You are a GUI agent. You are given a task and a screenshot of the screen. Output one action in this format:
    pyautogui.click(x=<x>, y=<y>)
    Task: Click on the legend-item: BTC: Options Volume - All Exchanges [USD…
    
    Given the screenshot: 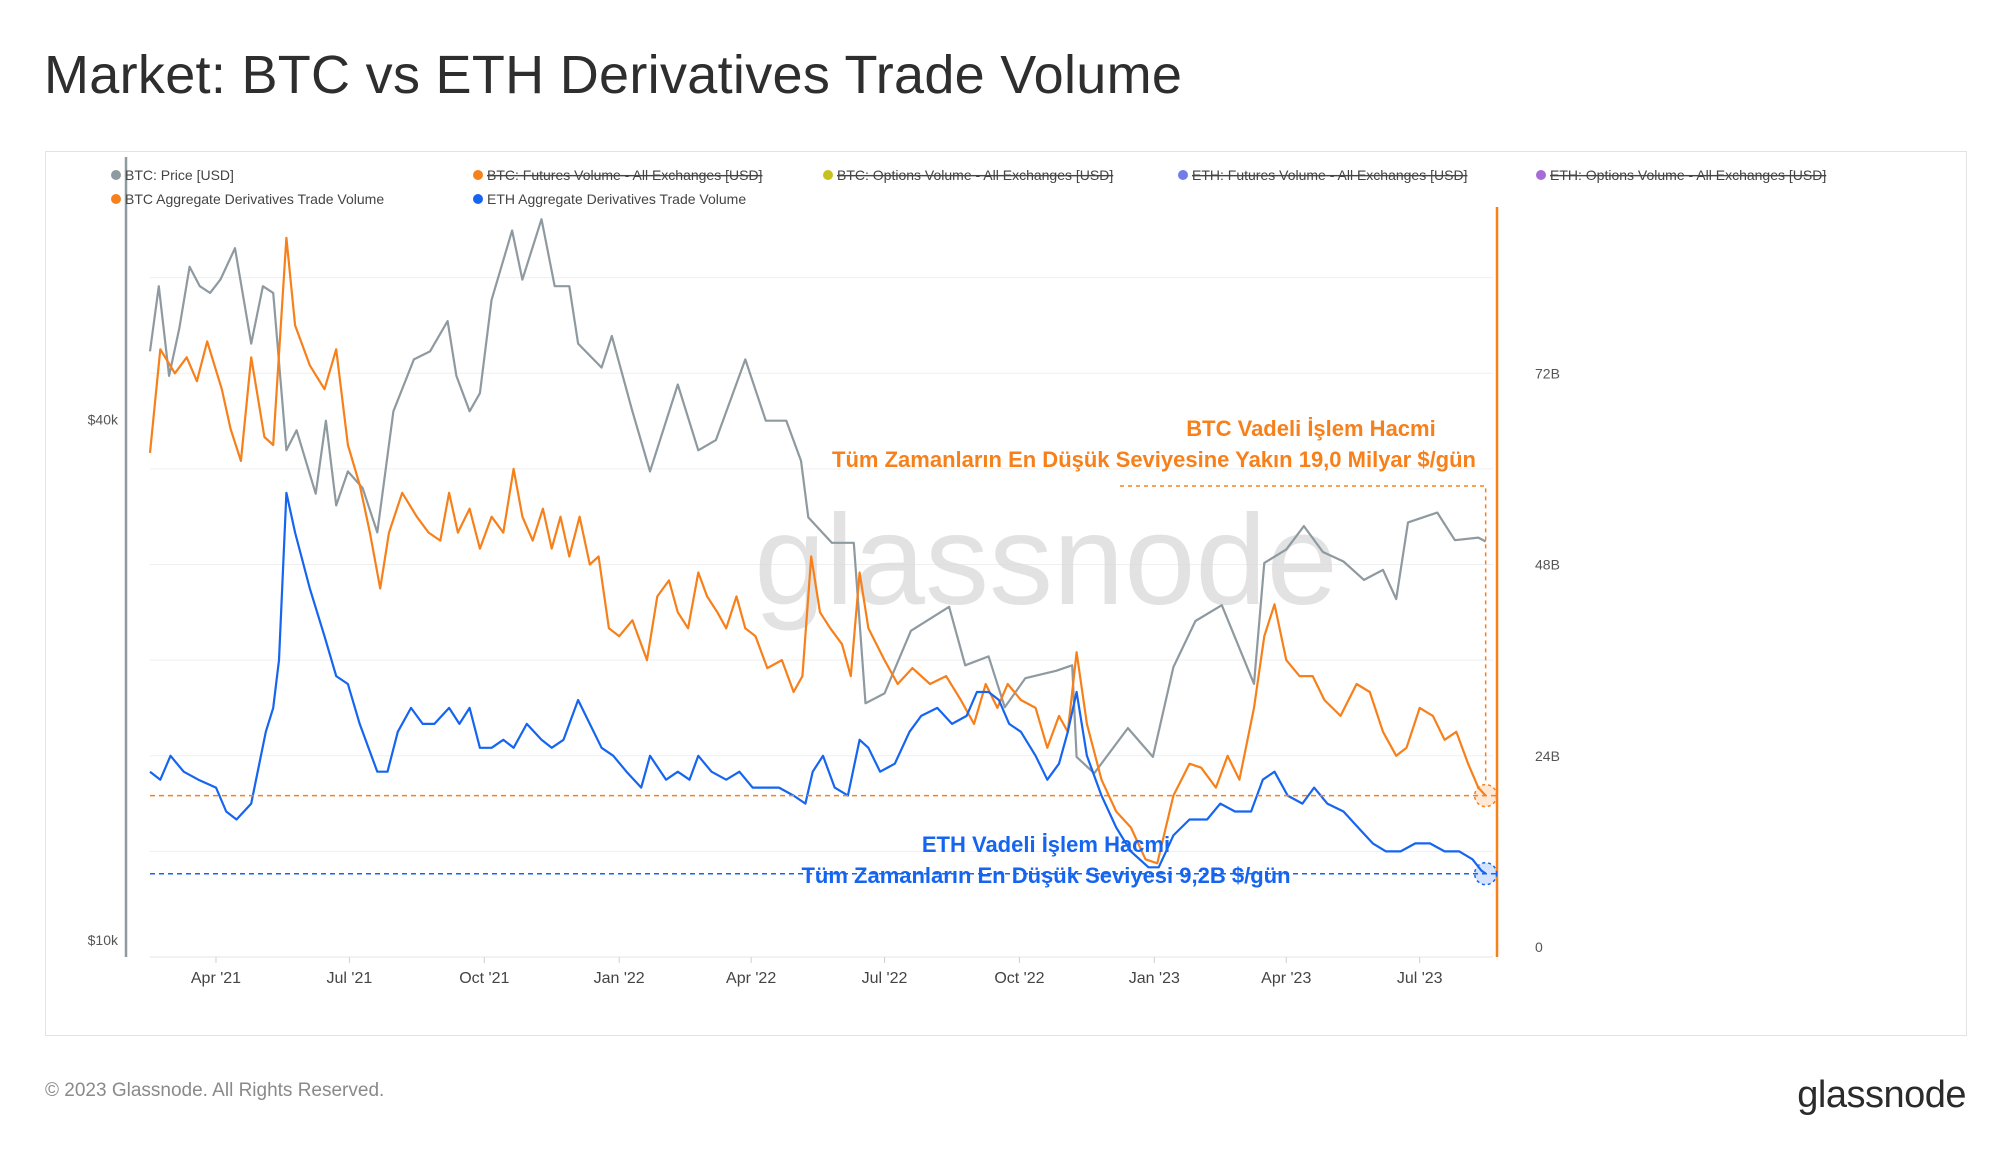 What is the action you would take?
    pyautogui.click(x=968, y=175)
    